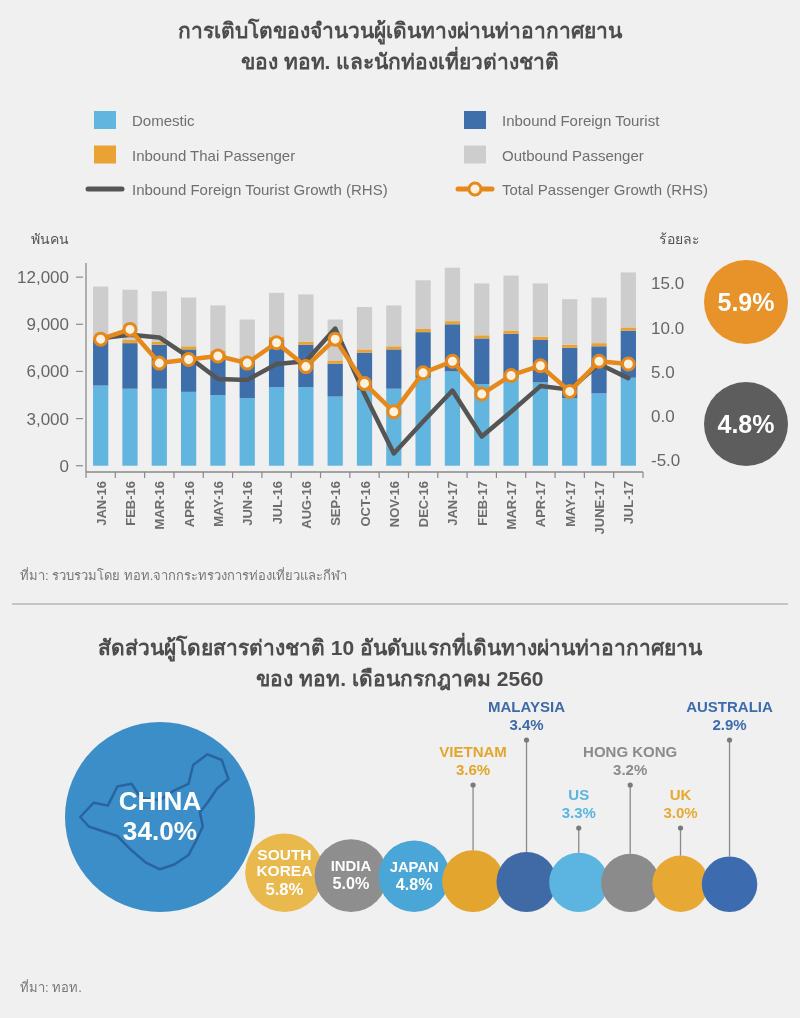  I want to click on x-tick-label: JAN-16, so click(101, 503).